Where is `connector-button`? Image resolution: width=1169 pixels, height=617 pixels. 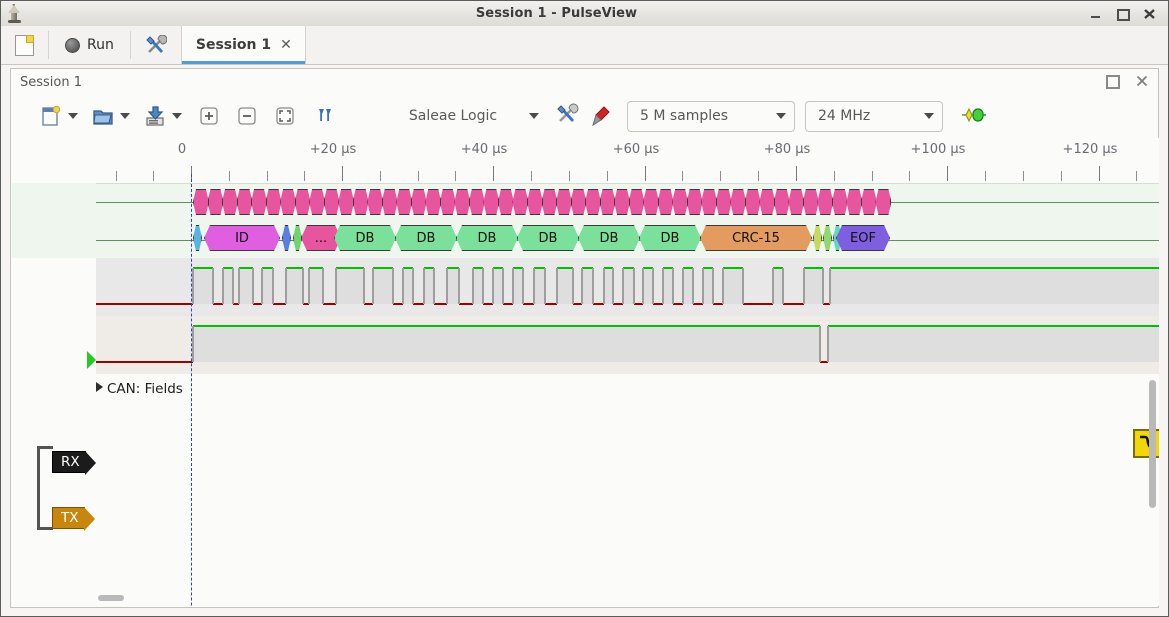
connector-button is located at coordinates (974, 116).